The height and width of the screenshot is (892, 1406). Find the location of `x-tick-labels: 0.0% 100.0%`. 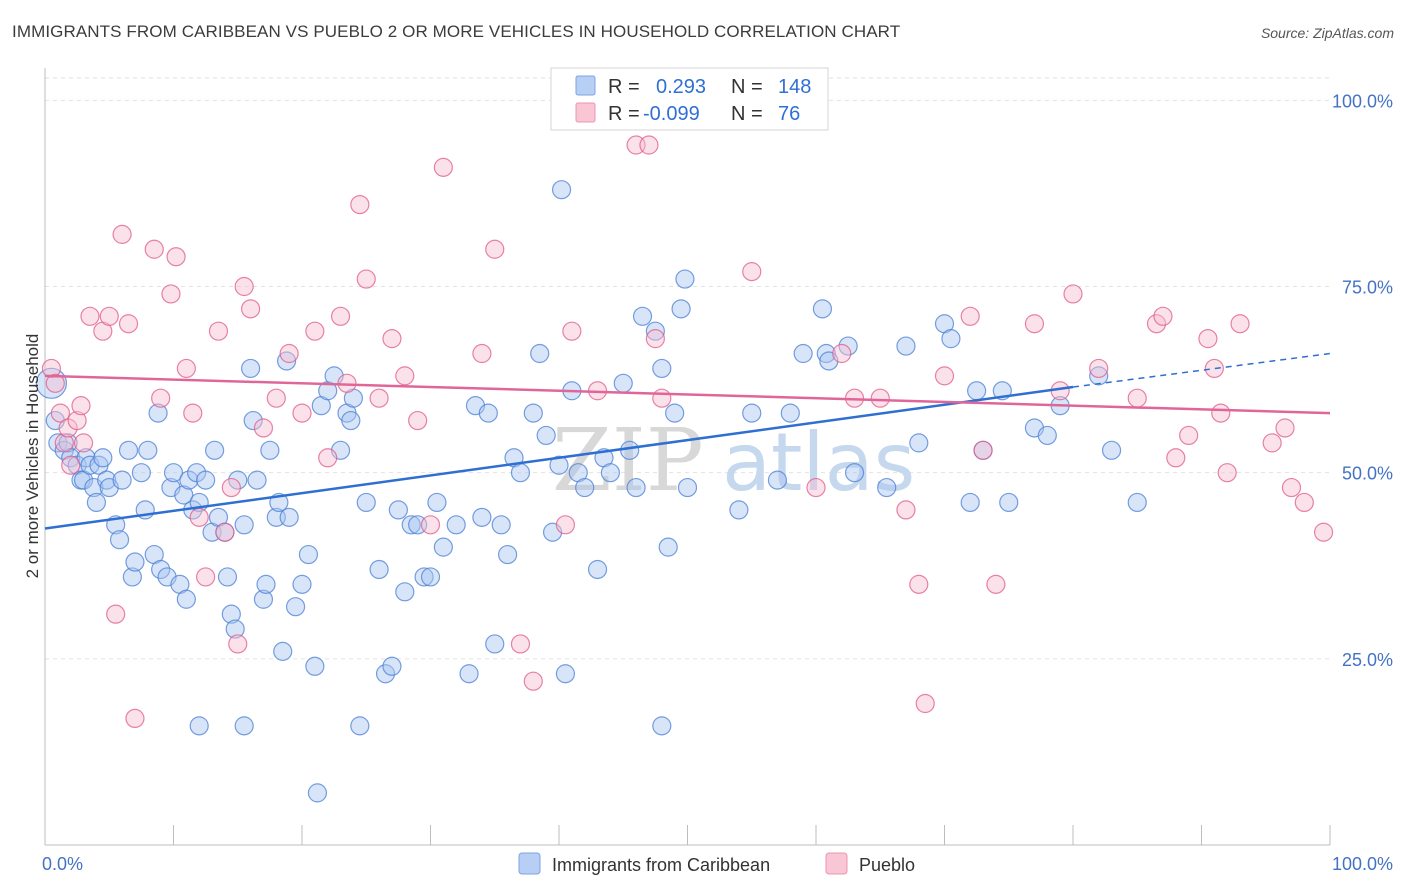

x-tick-labels: 0.0% 100.0% is located at coordinates (717, 864).